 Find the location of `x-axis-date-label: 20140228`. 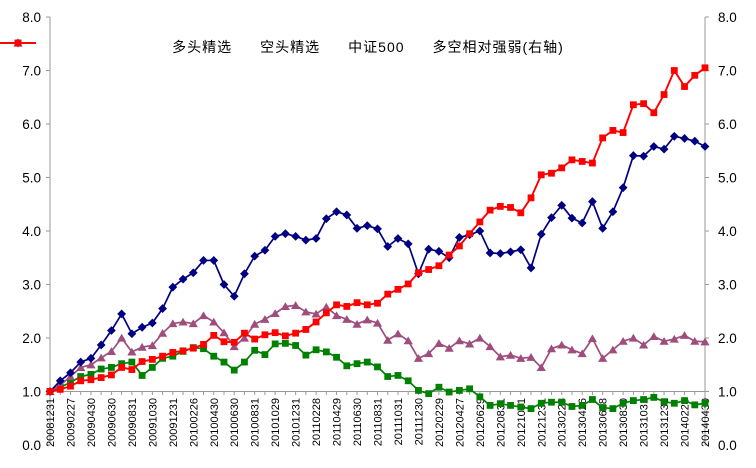

x-axis-date-label: 20140228 is located at coordinates (686, 422).